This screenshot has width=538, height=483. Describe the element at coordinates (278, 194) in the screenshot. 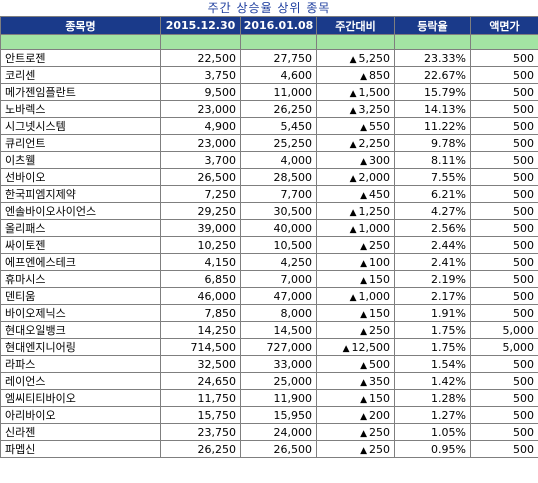

I see `price-2016-01-08: 7,700` at that location.